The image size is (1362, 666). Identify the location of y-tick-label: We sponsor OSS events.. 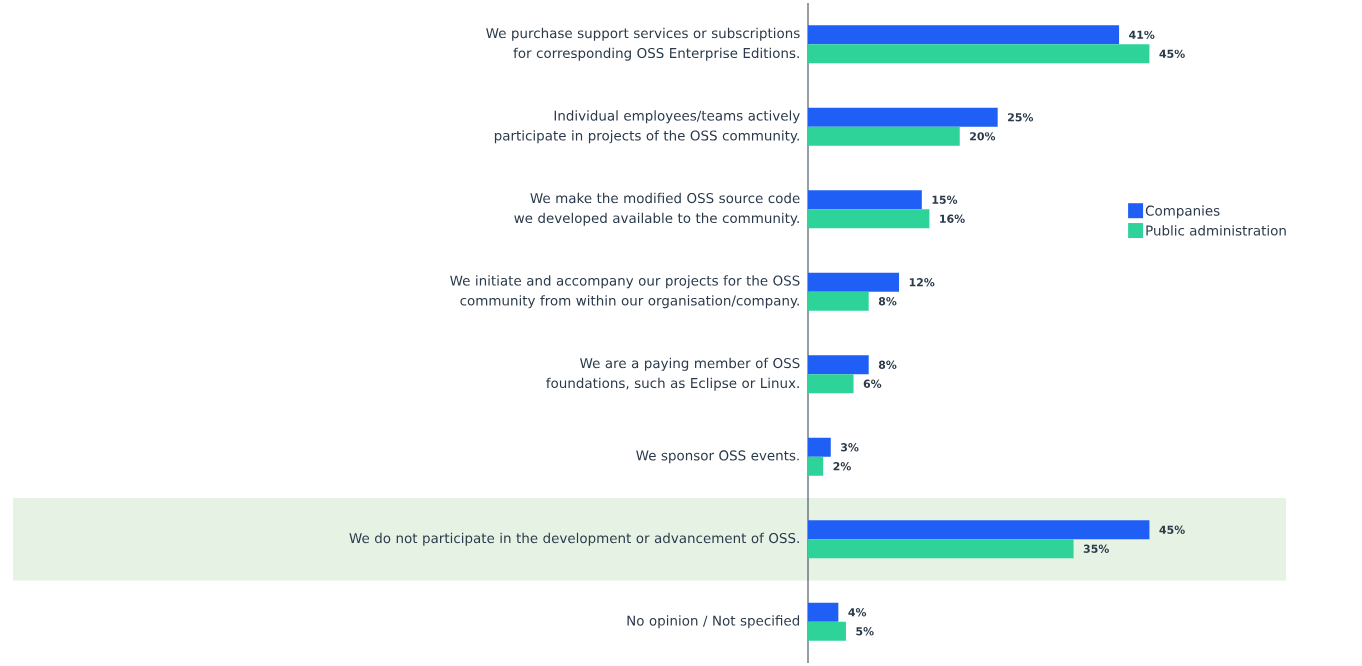
(717, 457).